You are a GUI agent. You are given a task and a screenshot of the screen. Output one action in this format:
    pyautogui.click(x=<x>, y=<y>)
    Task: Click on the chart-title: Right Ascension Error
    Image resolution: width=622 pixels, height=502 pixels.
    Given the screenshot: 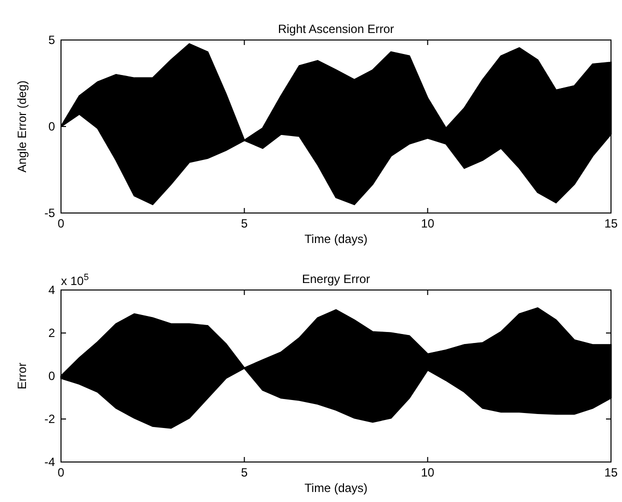 What is the action you would take?
    pyautogui.click(x=336, y=29)
    